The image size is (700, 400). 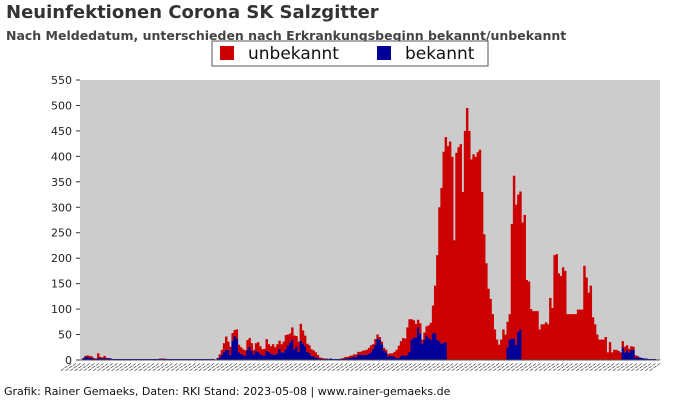 I want to click on legend-label-unbekannt: unbekannt, so click(x=293, y=54).